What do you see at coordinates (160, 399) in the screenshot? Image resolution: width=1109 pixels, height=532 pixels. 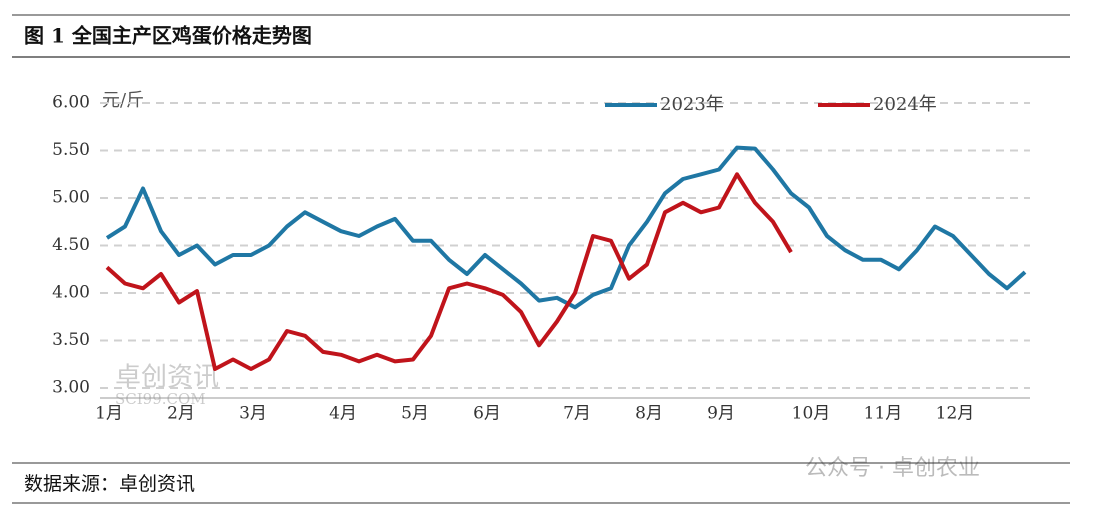 I see `watermark-site: SCI99.COM` at bounding box center [160, 399].